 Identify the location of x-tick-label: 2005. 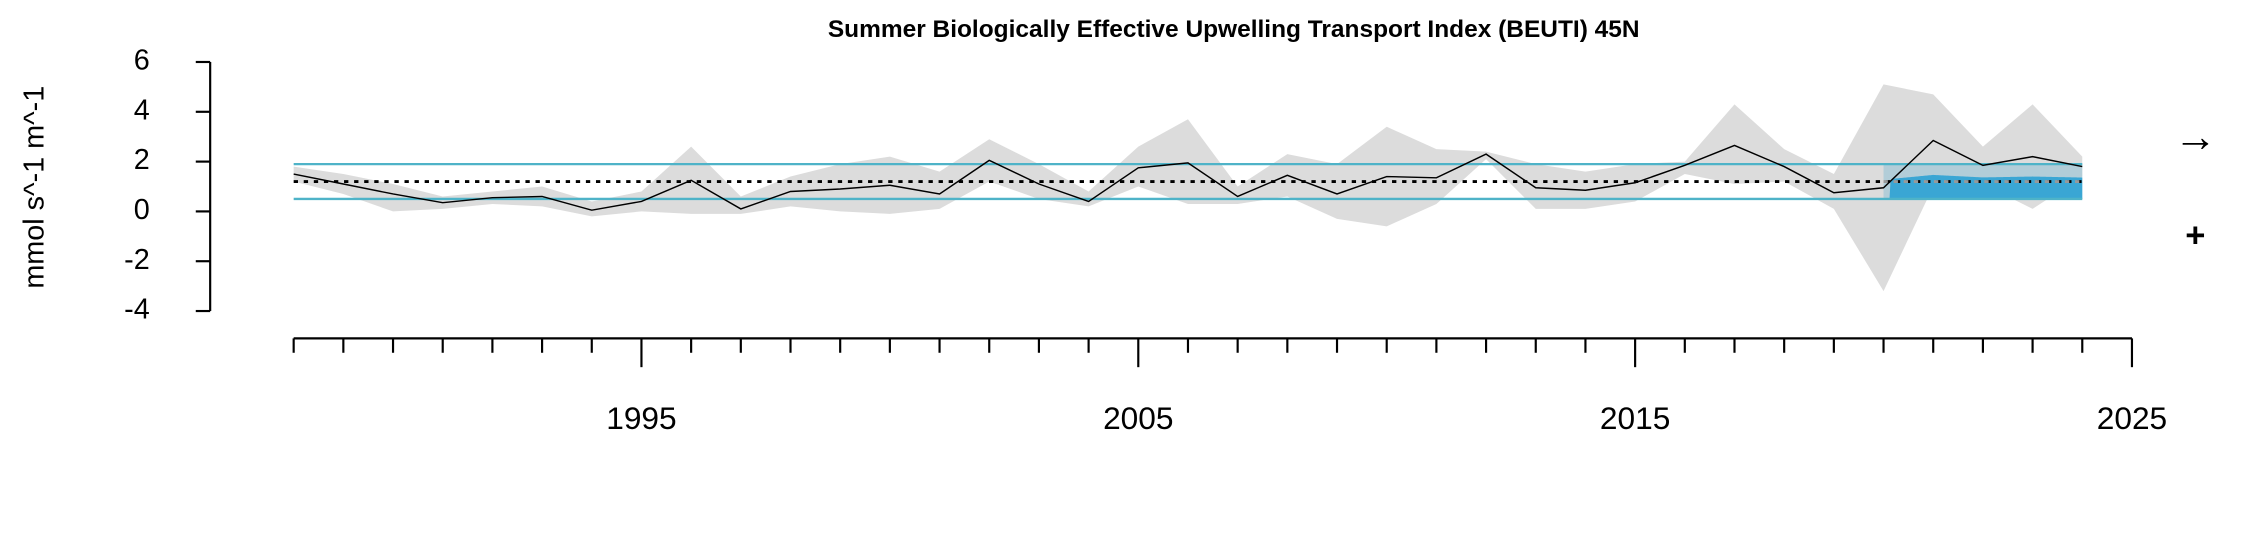
(1138, 418).